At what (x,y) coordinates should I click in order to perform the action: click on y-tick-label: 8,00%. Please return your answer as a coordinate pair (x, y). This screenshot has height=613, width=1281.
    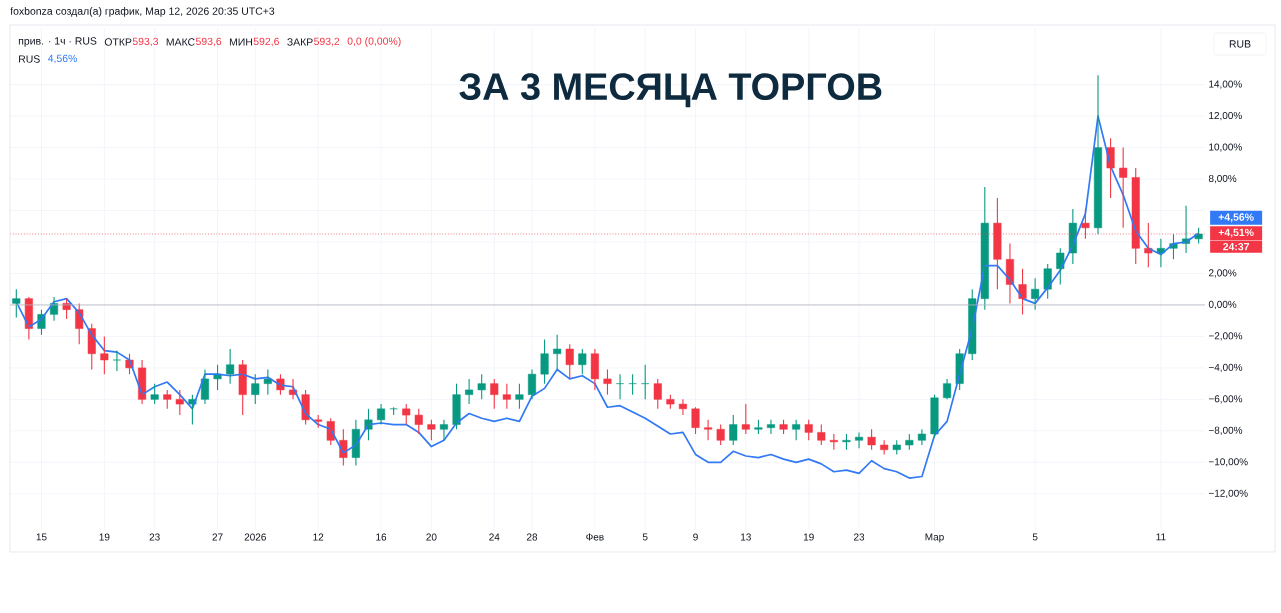
    Looking at the image, I should click on (1222, 179).